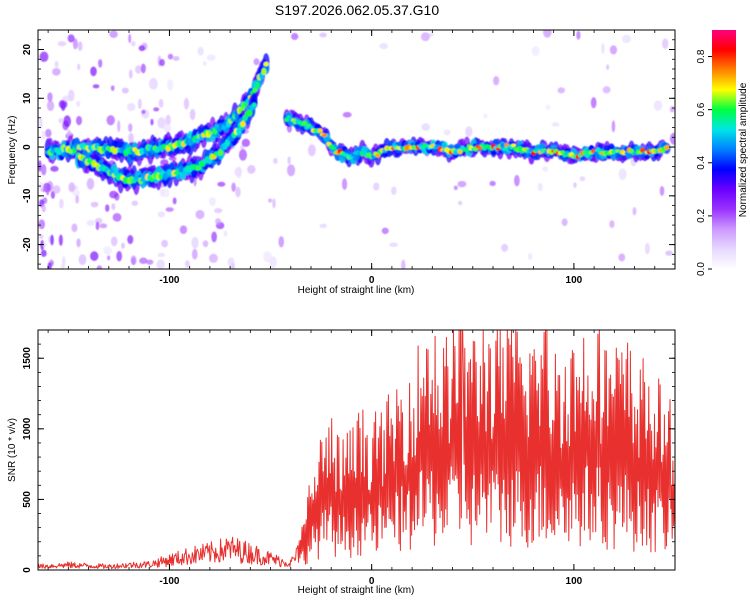 The image size is (750, 600). I want to click on colorbar-ticks: 0.0 0.2 0.4 0.6 0.8, so click(704, 162).